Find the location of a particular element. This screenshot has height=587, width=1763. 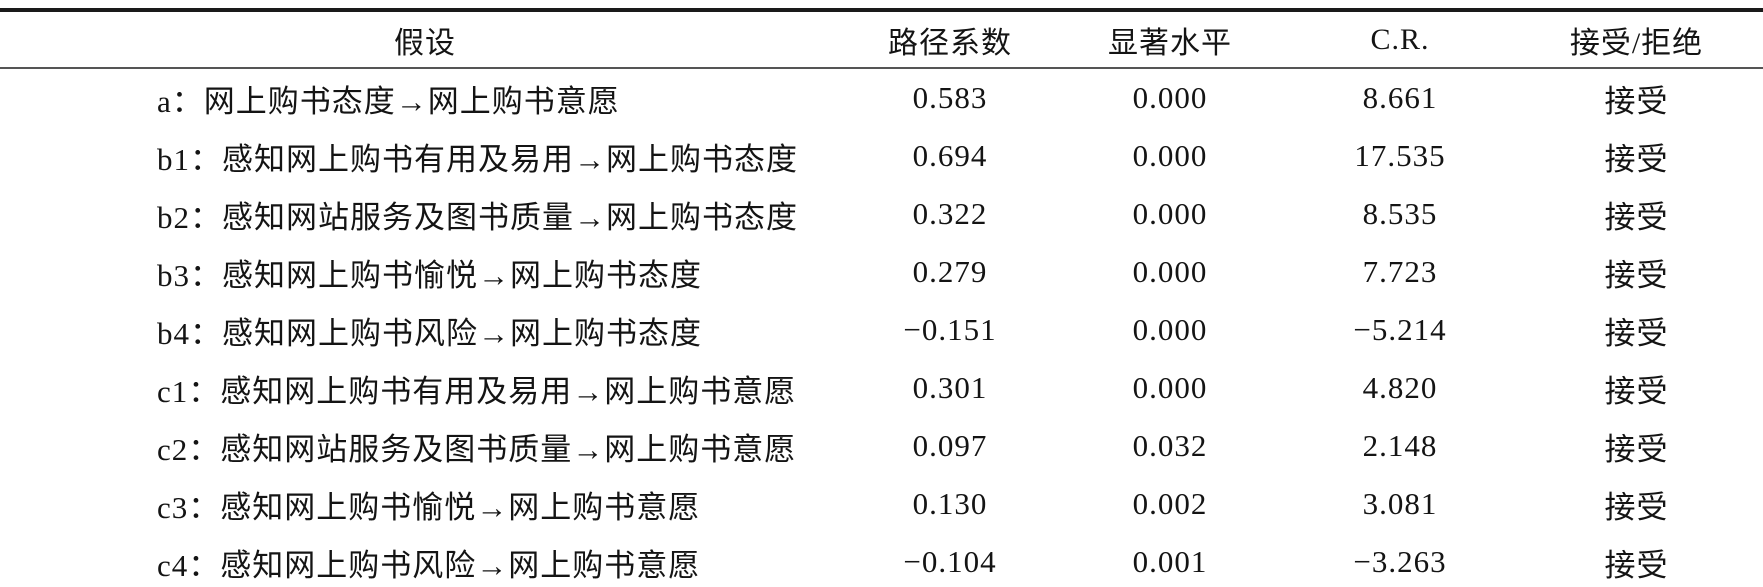

hypothesis-cell: a：网上购书态度→网上购书意愿 is located at coordinates (388, 101).